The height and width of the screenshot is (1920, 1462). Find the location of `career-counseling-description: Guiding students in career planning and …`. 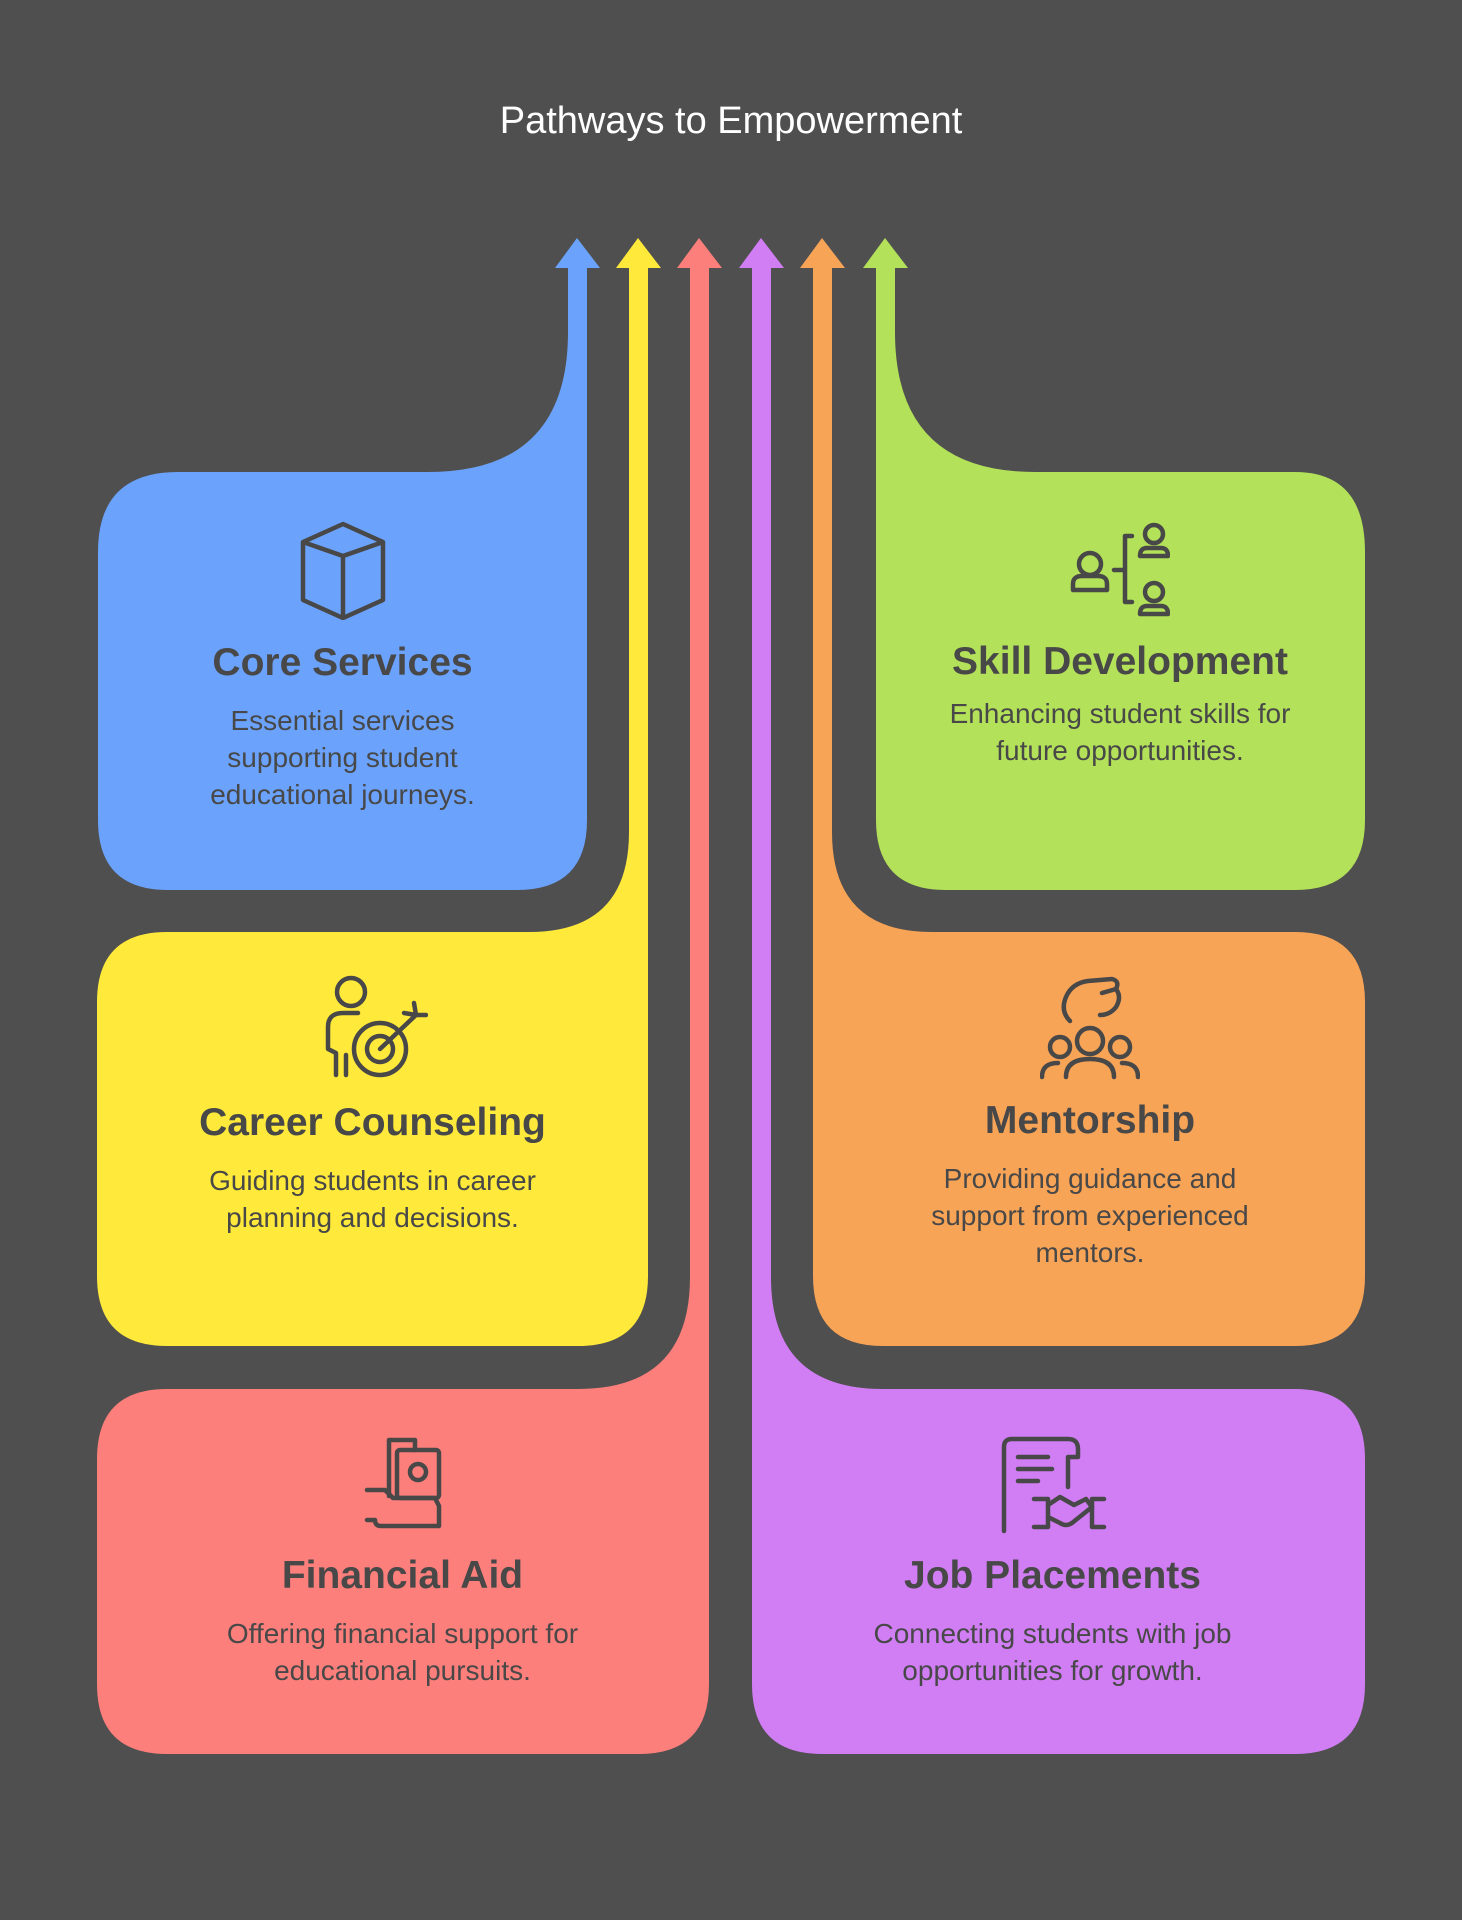

career-counseling-description: Guiding students in career planning and … is located at coordinates (372, 1199).